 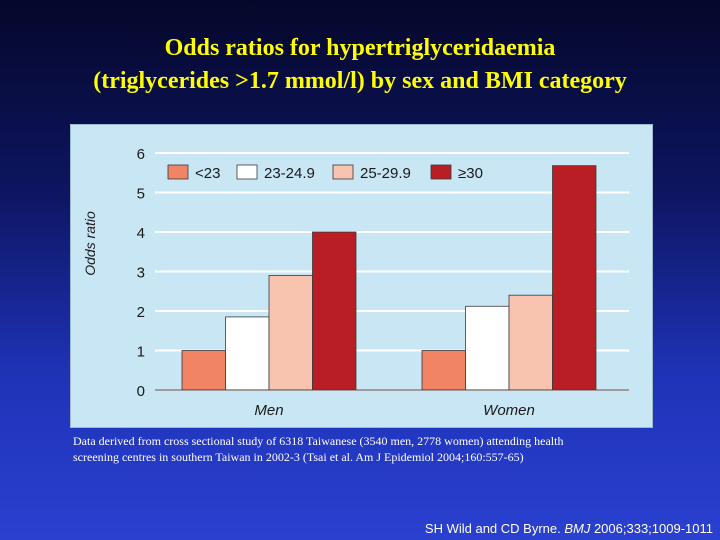 What do you see at coordinates (141, 312) in the screenshot?
I see `y-tick-label: 2` at bounding box center [141, 312].